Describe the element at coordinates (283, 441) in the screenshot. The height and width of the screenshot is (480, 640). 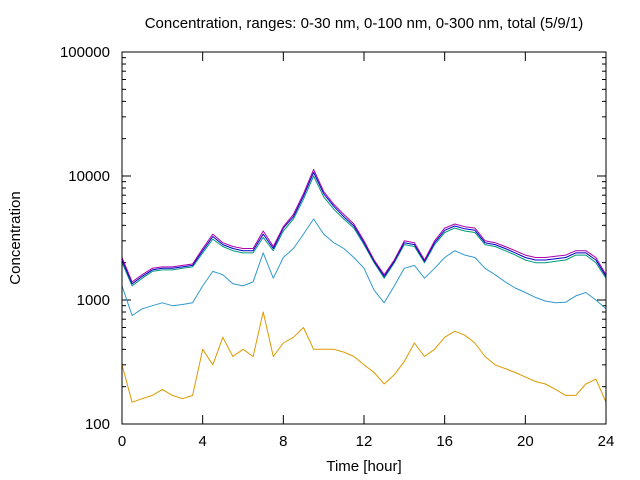
I see `x-tick-label: 8` at that location.